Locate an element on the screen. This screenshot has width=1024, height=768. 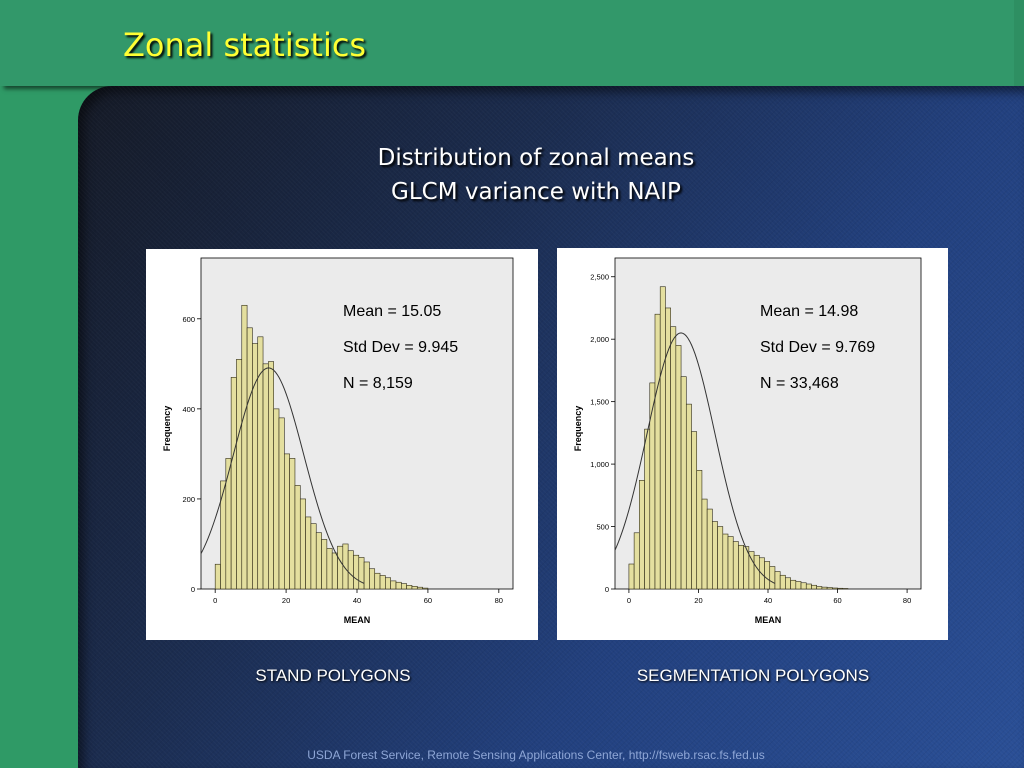
segmentation-stats: Mean = 14.98 Std Dev = 9.769 N = 33,468 is located at coordinates (817, 348).